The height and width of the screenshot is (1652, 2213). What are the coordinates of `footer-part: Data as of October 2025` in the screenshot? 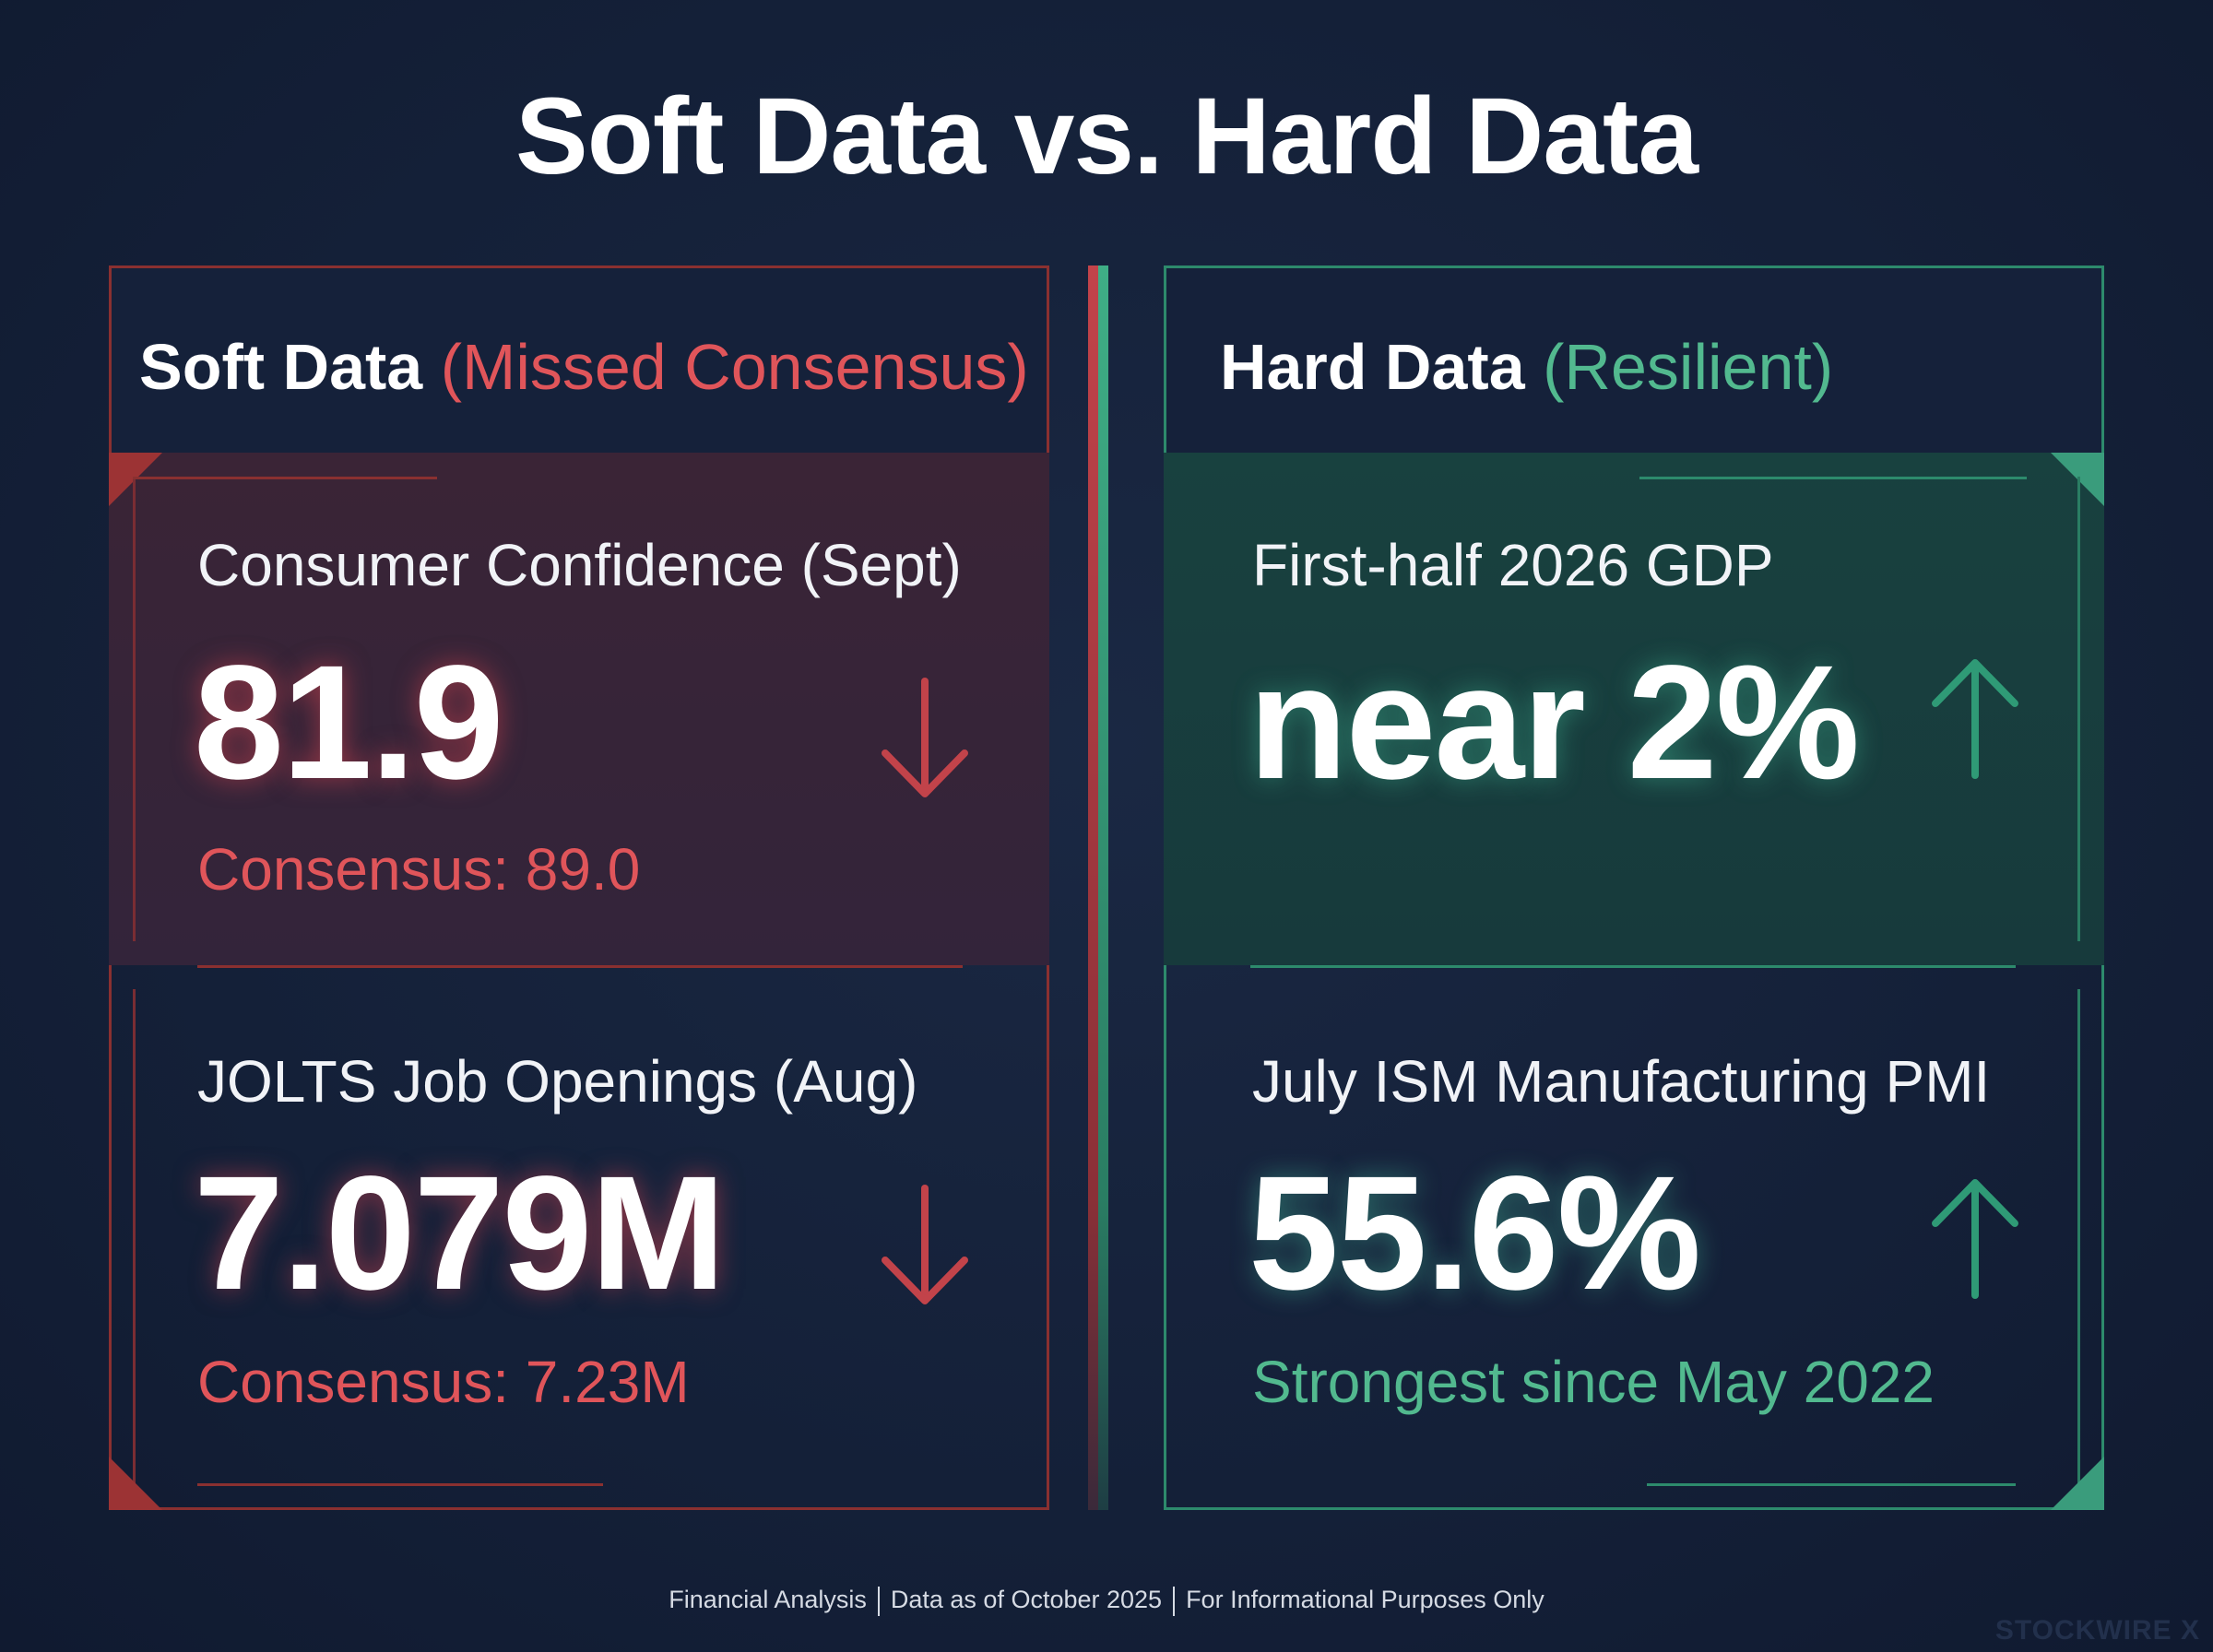 It's located at (1026, 1599).